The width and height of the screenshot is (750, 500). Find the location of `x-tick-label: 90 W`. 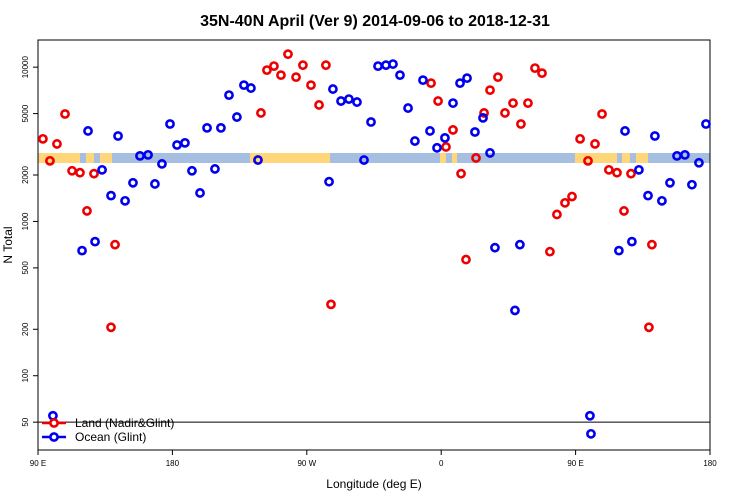

x-tick-label: 90 W is located at coordinates (306, 463).